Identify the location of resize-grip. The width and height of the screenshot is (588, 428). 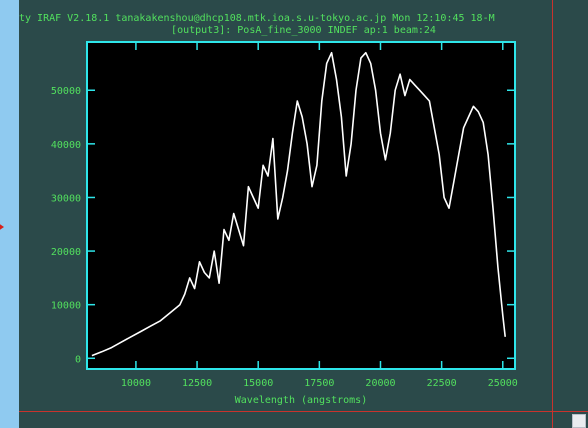
(579, 421).